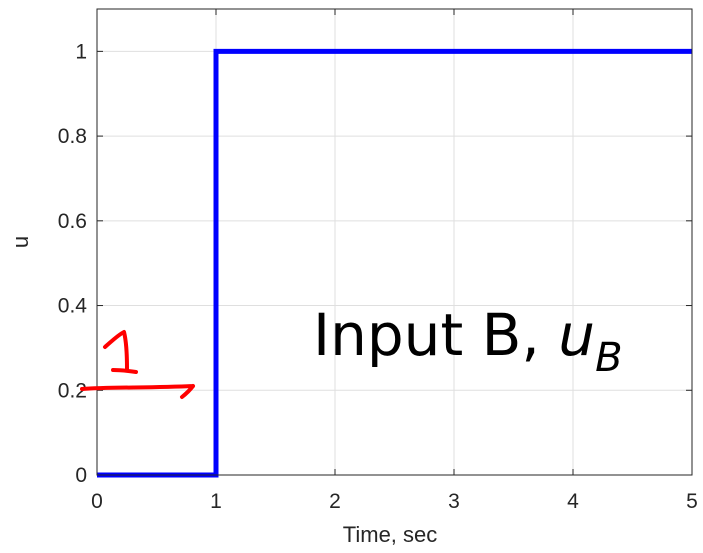 The width and height of the screenshot is (703, 553). I want to click on y-axis-label: u, so click(20, 242).